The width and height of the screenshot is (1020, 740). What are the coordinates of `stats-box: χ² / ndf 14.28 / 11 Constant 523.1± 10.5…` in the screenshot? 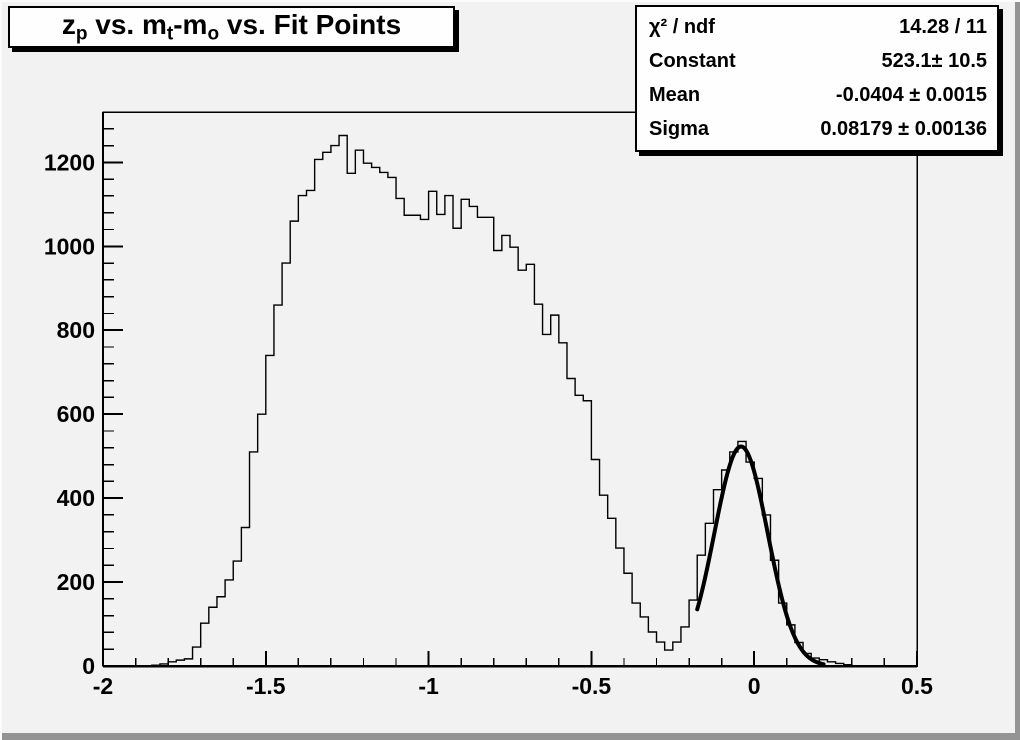 It's located at (817, 78).